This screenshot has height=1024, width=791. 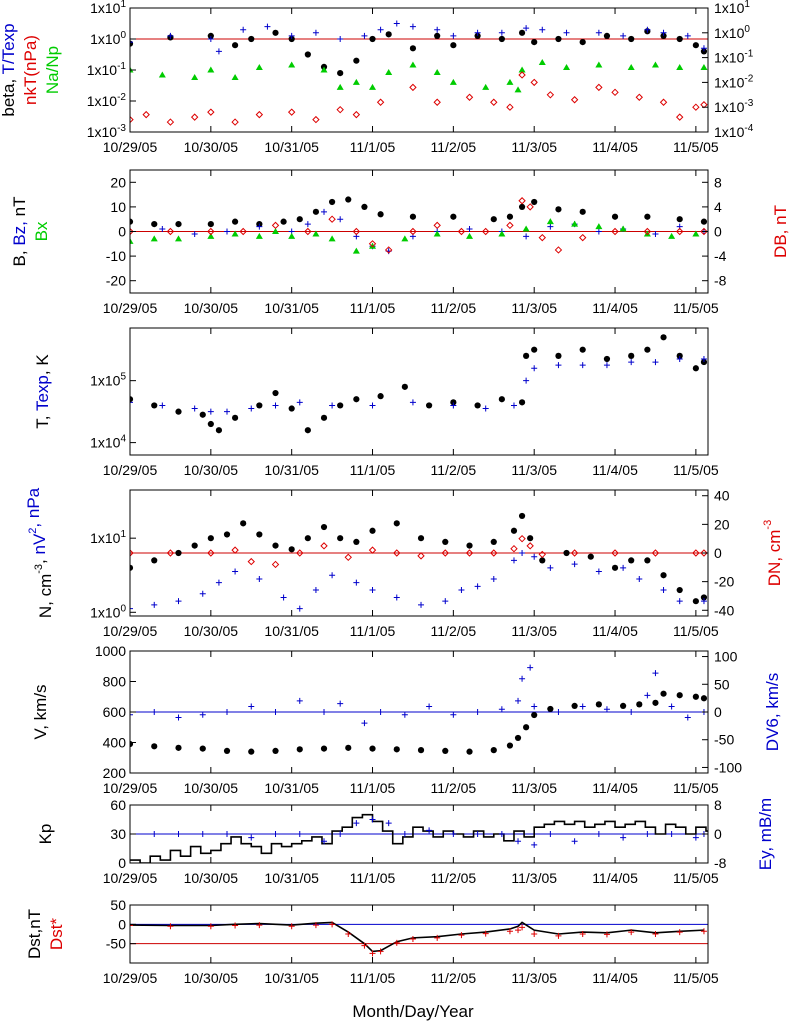 I want to click on y-tick-label: 1x101, so click(x=108, y=8).